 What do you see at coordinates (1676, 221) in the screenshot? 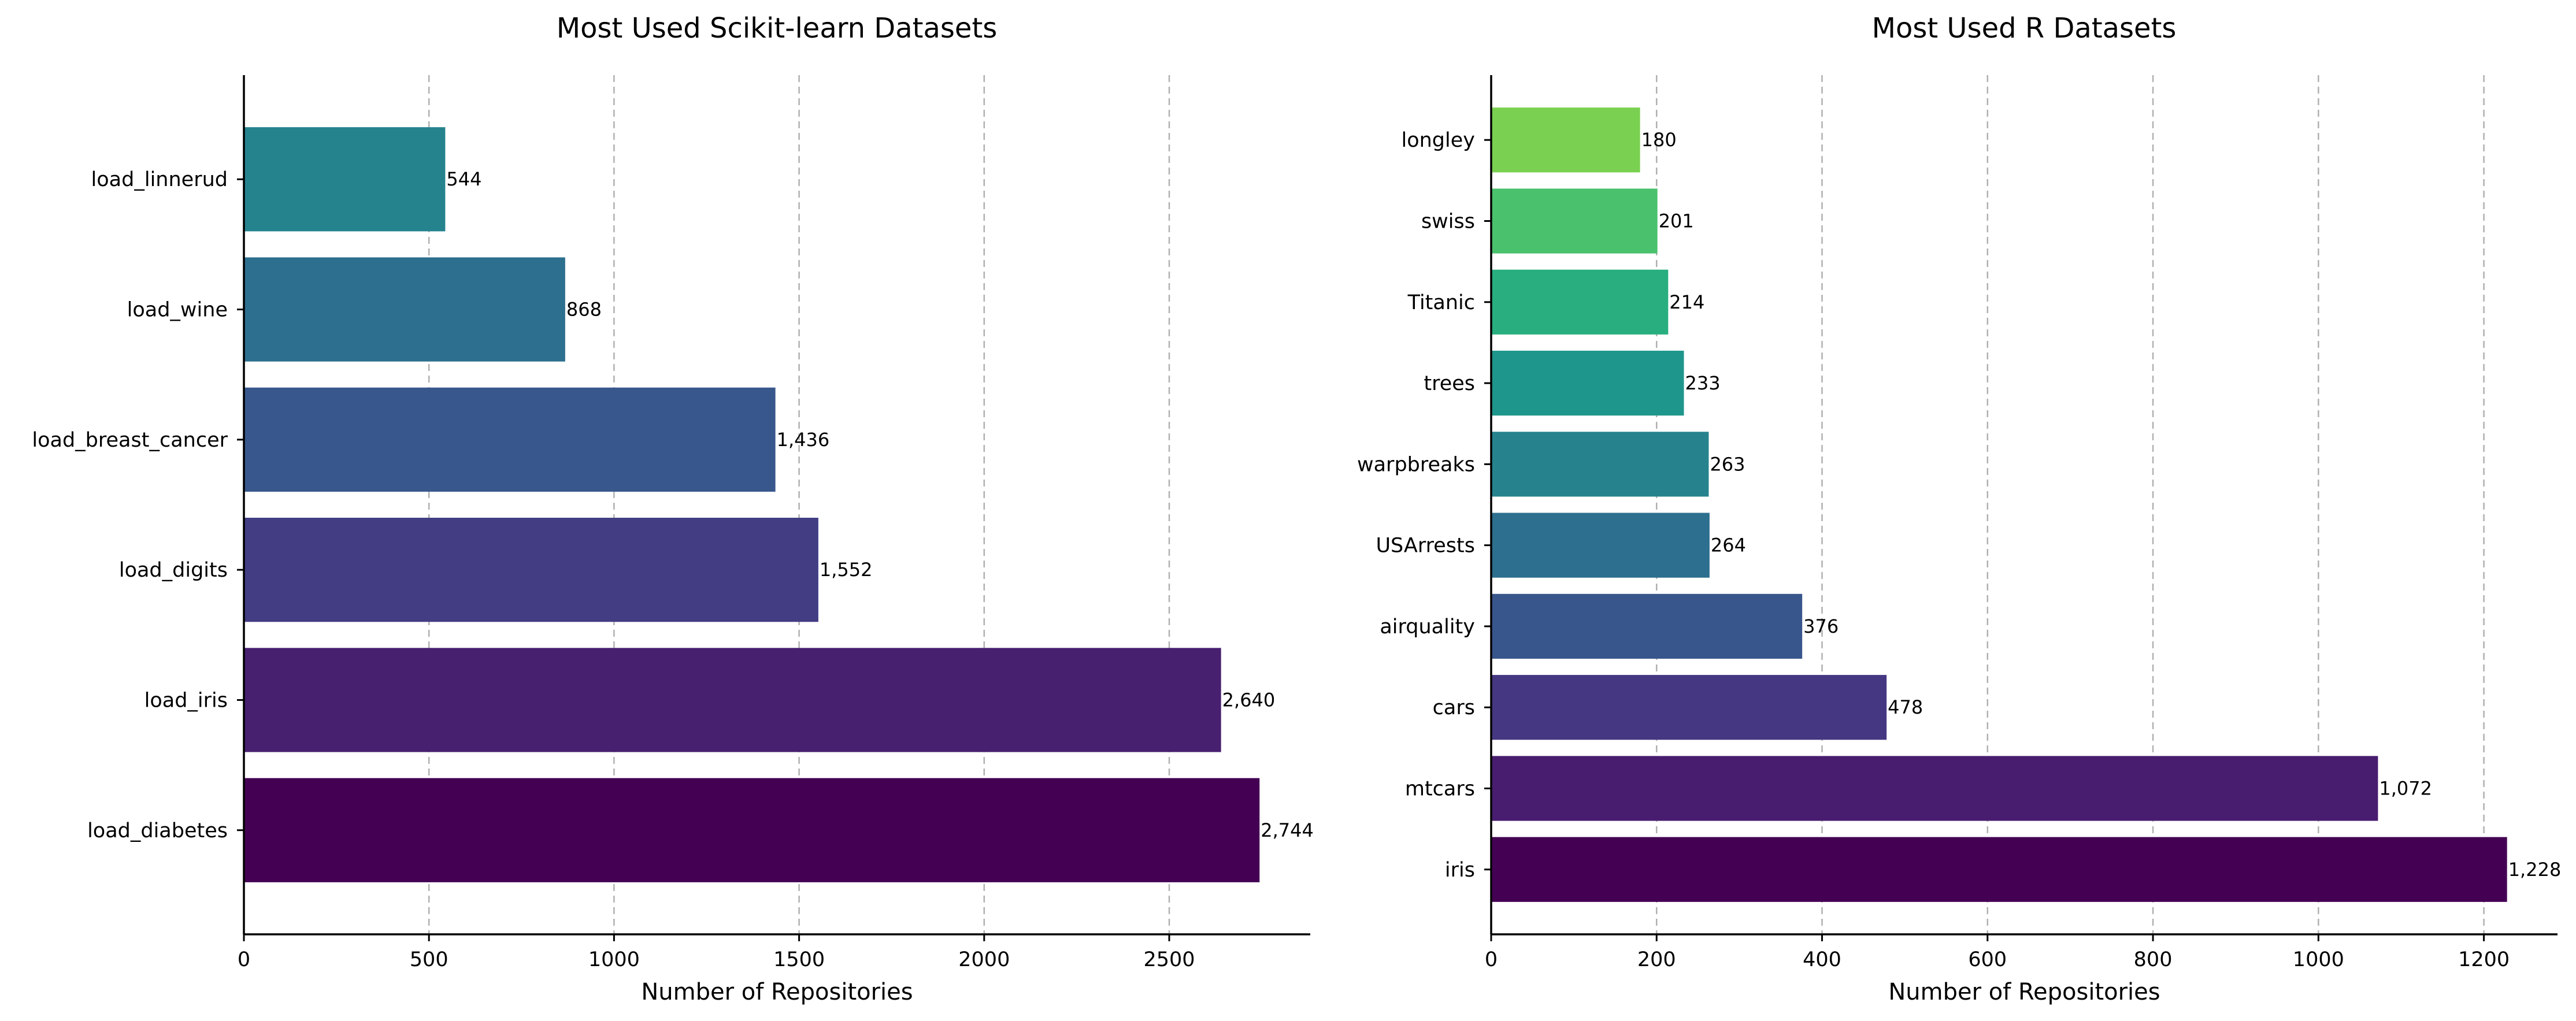
I see `data-label-swiss: 201` at bounding box center [1676, 221].